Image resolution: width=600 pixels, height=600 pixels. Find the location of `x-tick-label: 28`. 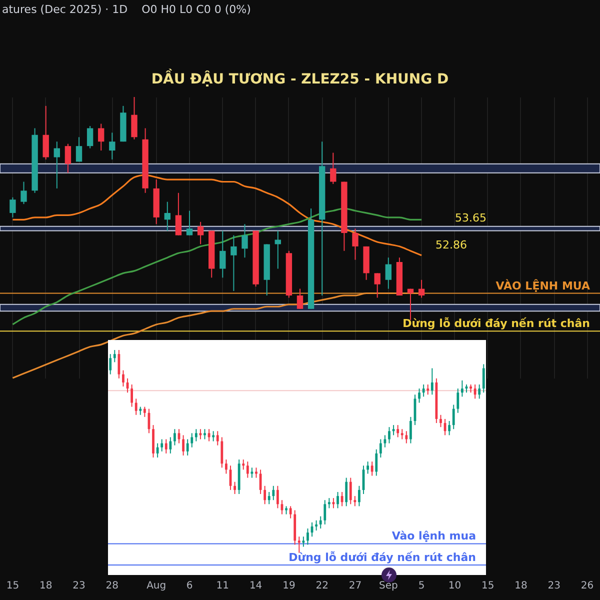

x-tick-label: 28 is located at coordinates (112, 586).